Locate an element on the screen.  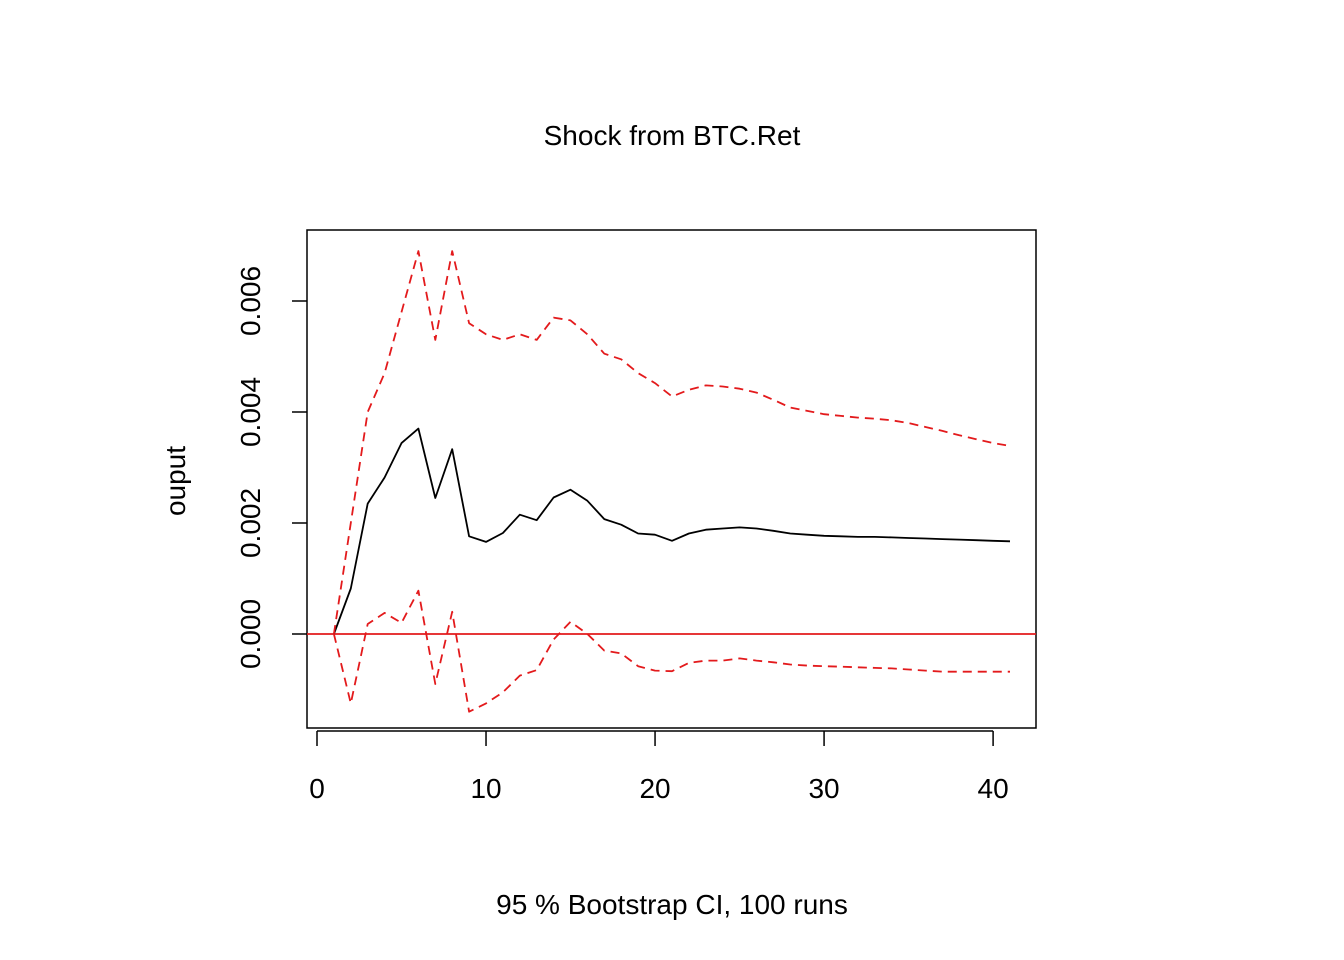
x-axis-label: 95 % Bootstrap CI, 100 runs is located at coordinates (672, 904).